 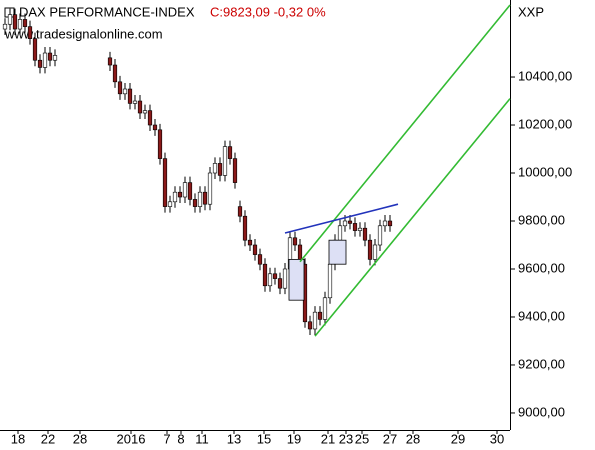 What do you see at coordinates (294, 438) in the screenshot?
I see `x-tick-label: 19` at bounding box center [294, 438].